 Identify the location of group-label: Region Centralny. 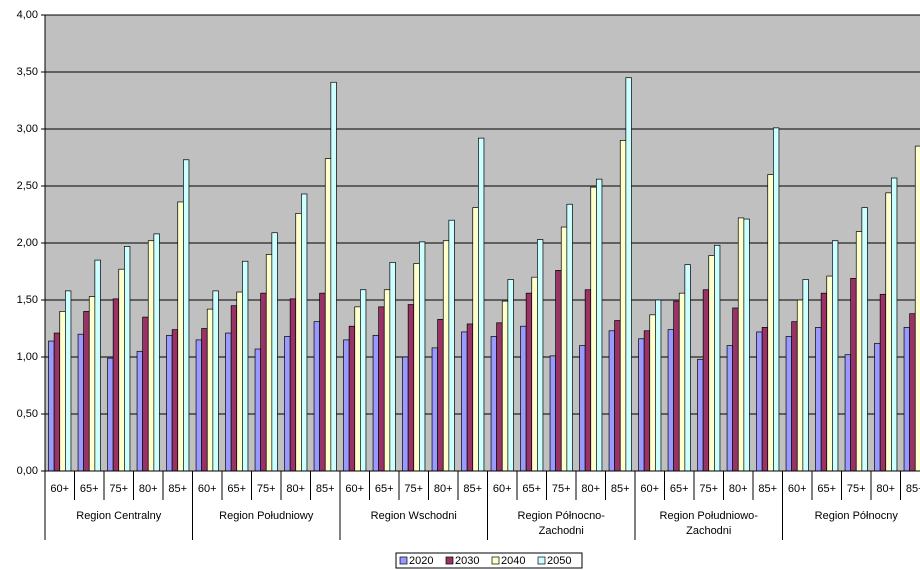
(118, 516).